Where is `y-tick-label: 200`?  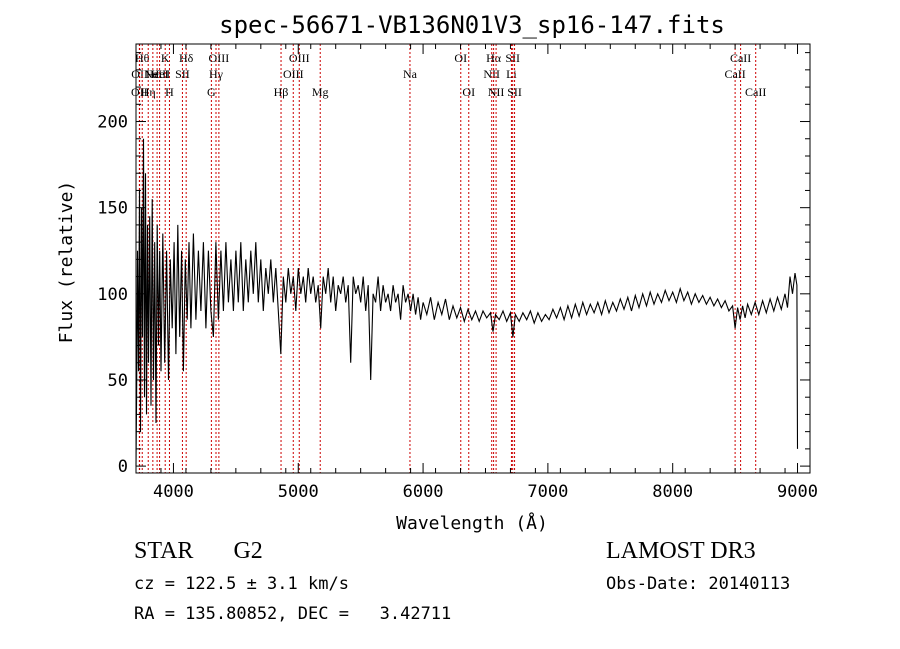 y-tick-label: 200 is located at coordinates (112, 123).